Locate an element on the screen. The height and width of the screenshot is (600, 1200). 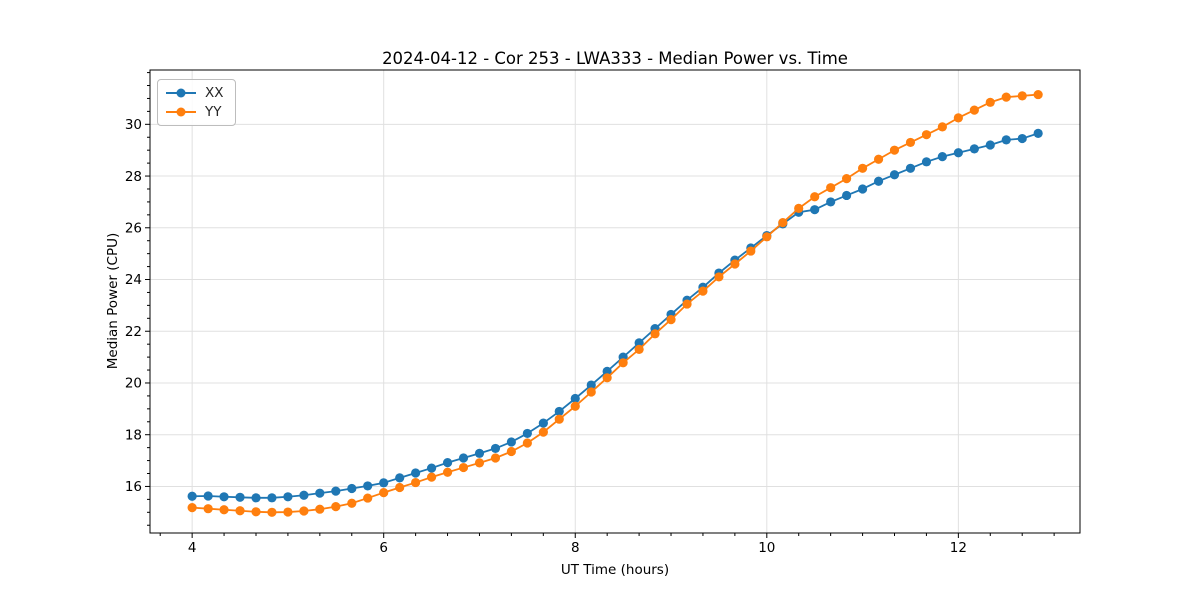
legend-entry-XX: XX is located at coordinates (195, 93).